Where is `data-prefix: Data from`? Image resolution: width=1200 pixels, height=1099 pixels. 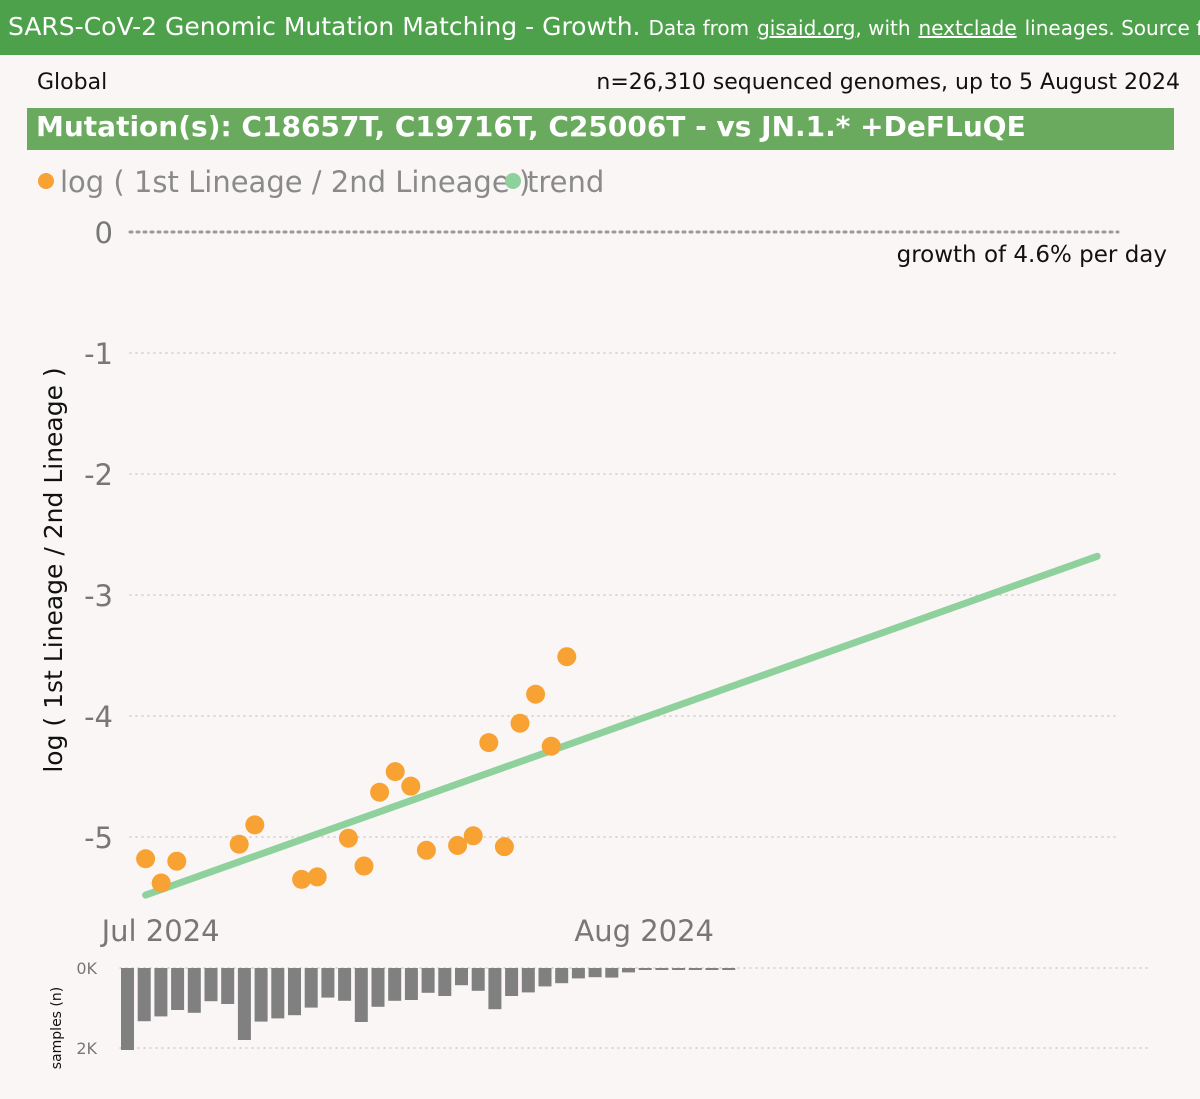 data-prefix: Data from is located at coordinates (699, 28).